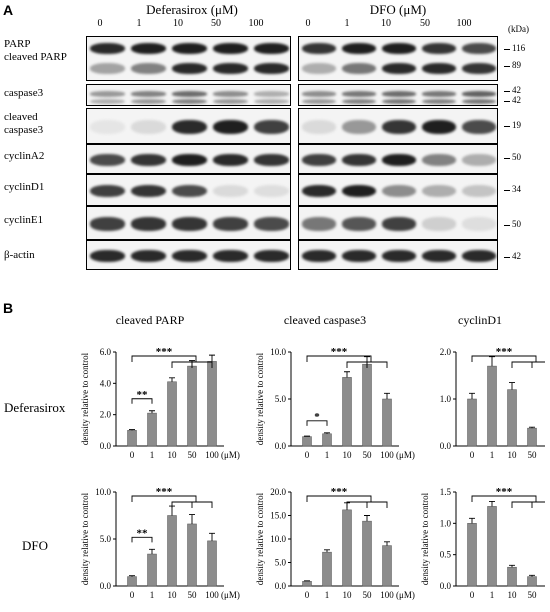  What do you see at coordinates (446, 523) in the screenshot?
I see `y-tick-label: 1.0` at bounding box center [446, 523].